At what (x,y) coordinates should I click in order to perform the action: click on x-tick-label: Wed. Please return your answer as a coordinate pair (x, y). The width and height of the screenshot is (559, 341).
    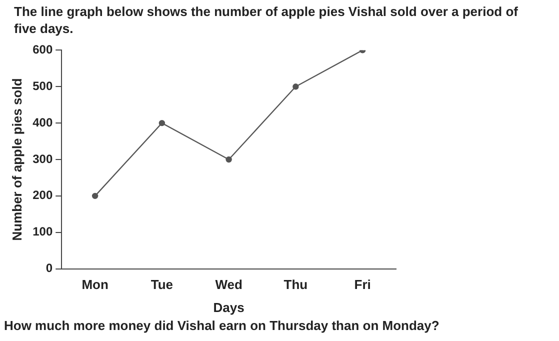
    Looking at the image, I should click on (228, 284).